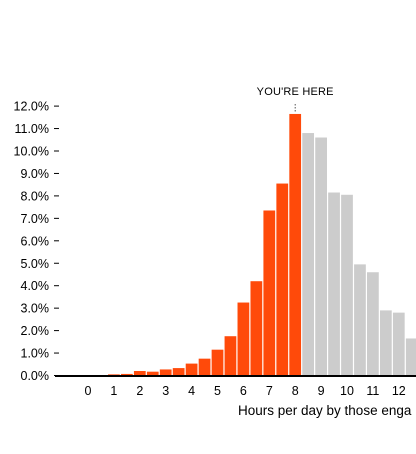  What do you see at coordinates (178, 372) in the screenshot?
I see `bar-3.5` at bounding box center [178, 372].